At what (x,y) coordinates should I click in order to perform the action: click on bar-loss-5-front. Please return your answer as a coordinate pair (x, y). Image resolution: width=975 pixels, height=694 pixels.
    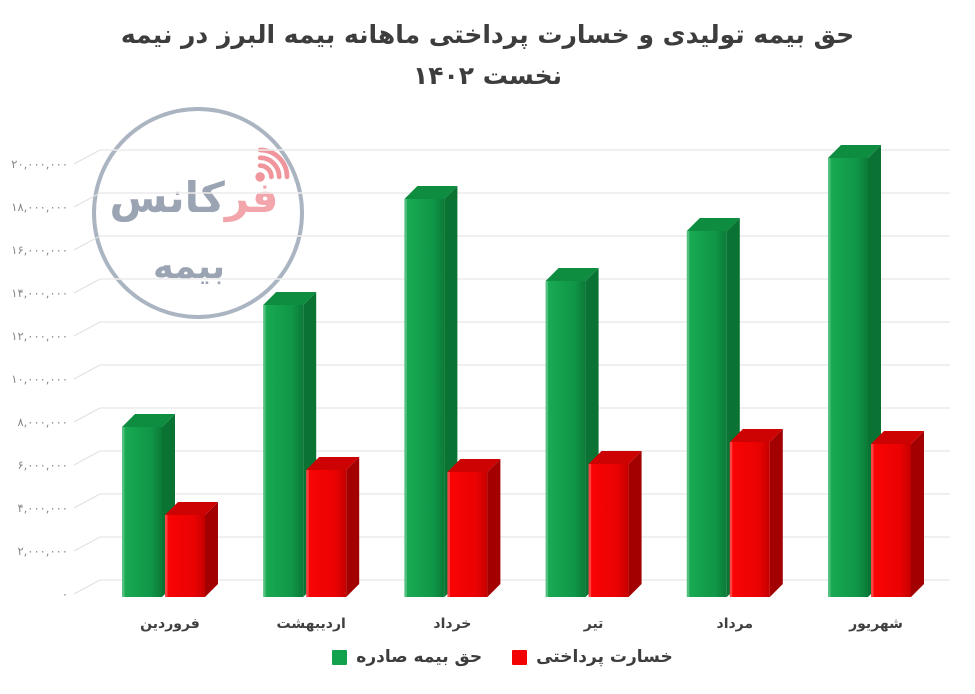
    Looking at the image, I should click on (891, 520).